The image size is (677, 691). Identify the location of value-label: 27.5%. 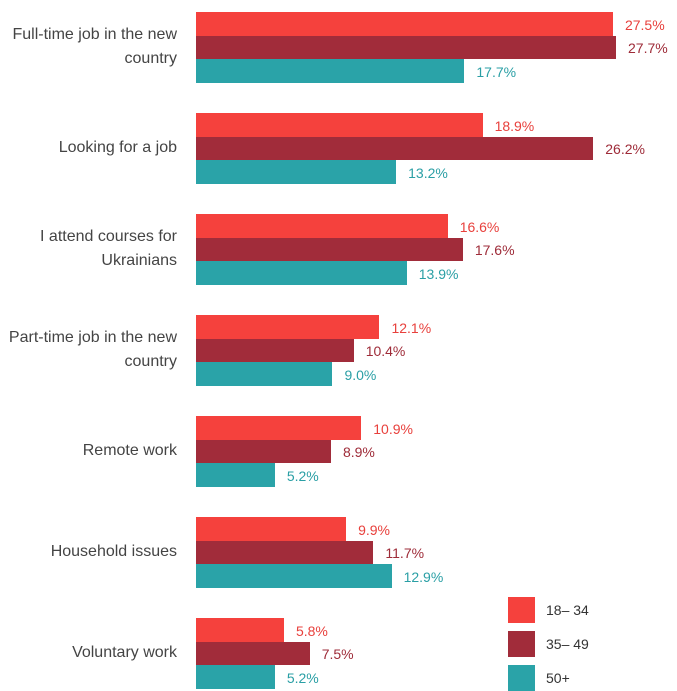
(644, 24).